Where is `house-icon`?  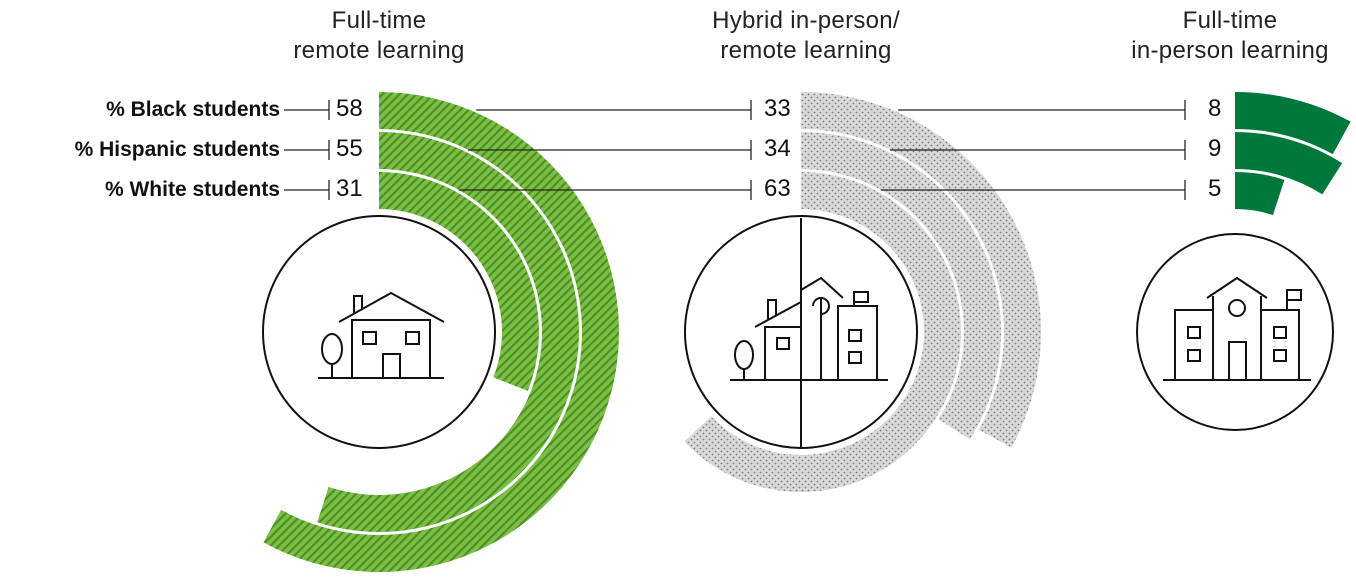
house-icon is located at coordinates (379, 332).